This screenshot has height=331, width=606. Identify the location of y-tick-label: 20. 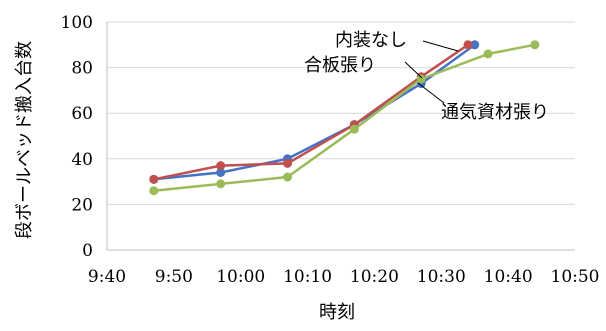
(82, 205).